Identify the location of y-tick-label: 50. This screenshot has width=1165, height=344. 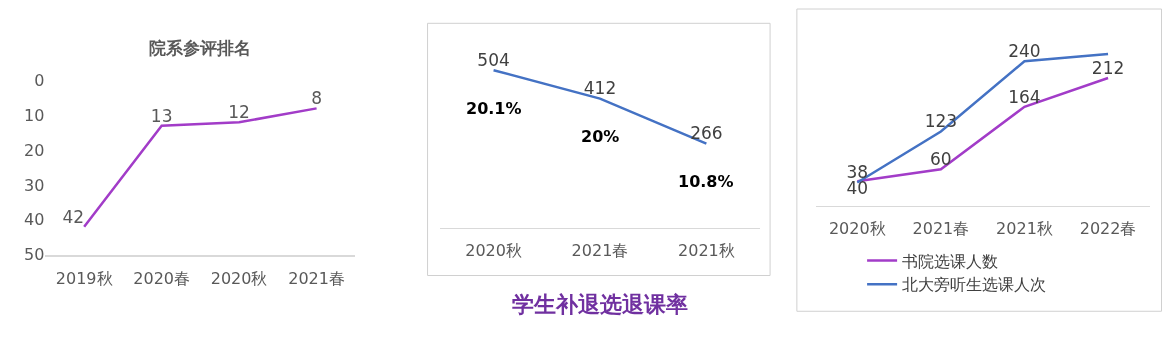
(34, 255).